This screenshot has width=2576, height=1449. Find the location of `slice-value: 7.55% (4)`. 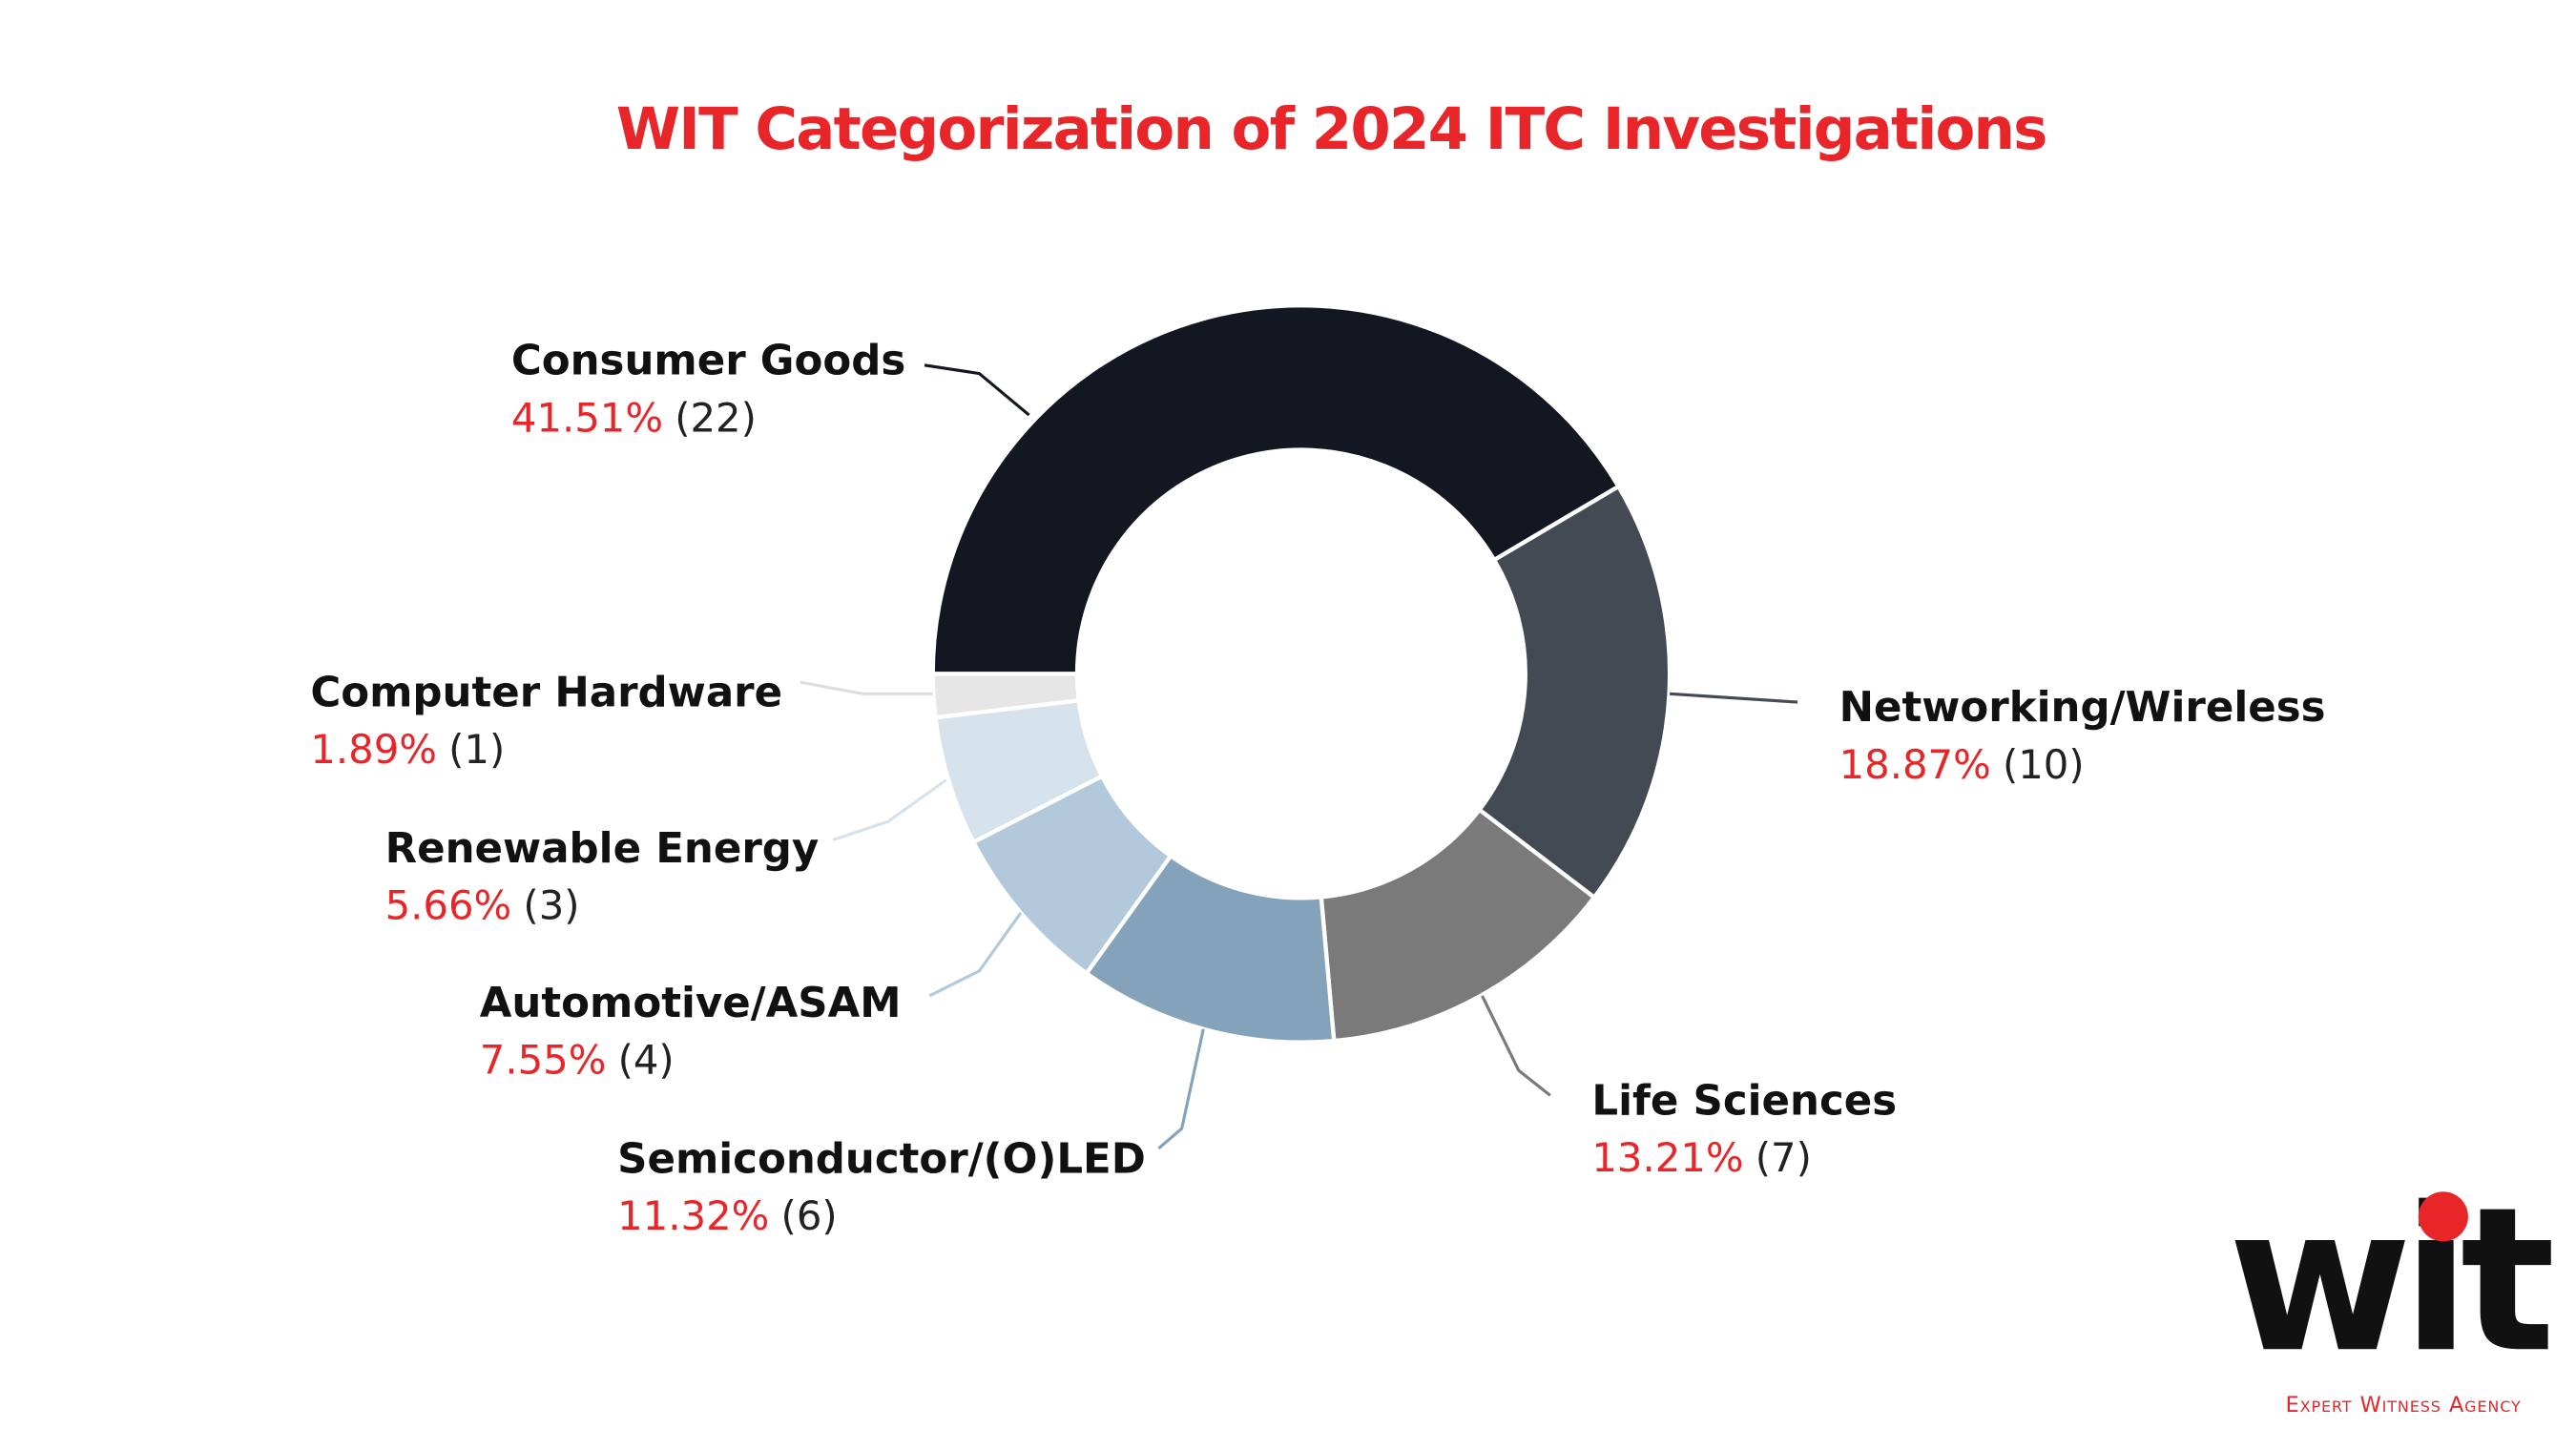

slice-value: 7.55% (4) is located at coordinates (577, 1059).